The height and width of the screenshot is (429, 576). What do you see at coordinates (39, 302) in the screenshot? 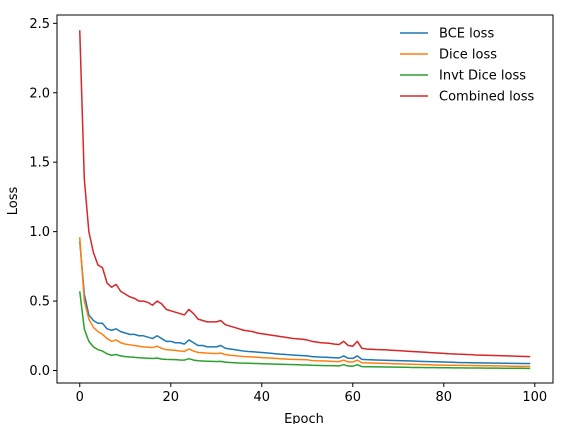
I see `y-tick-label: 0.5` at bounding box center [39, 302].